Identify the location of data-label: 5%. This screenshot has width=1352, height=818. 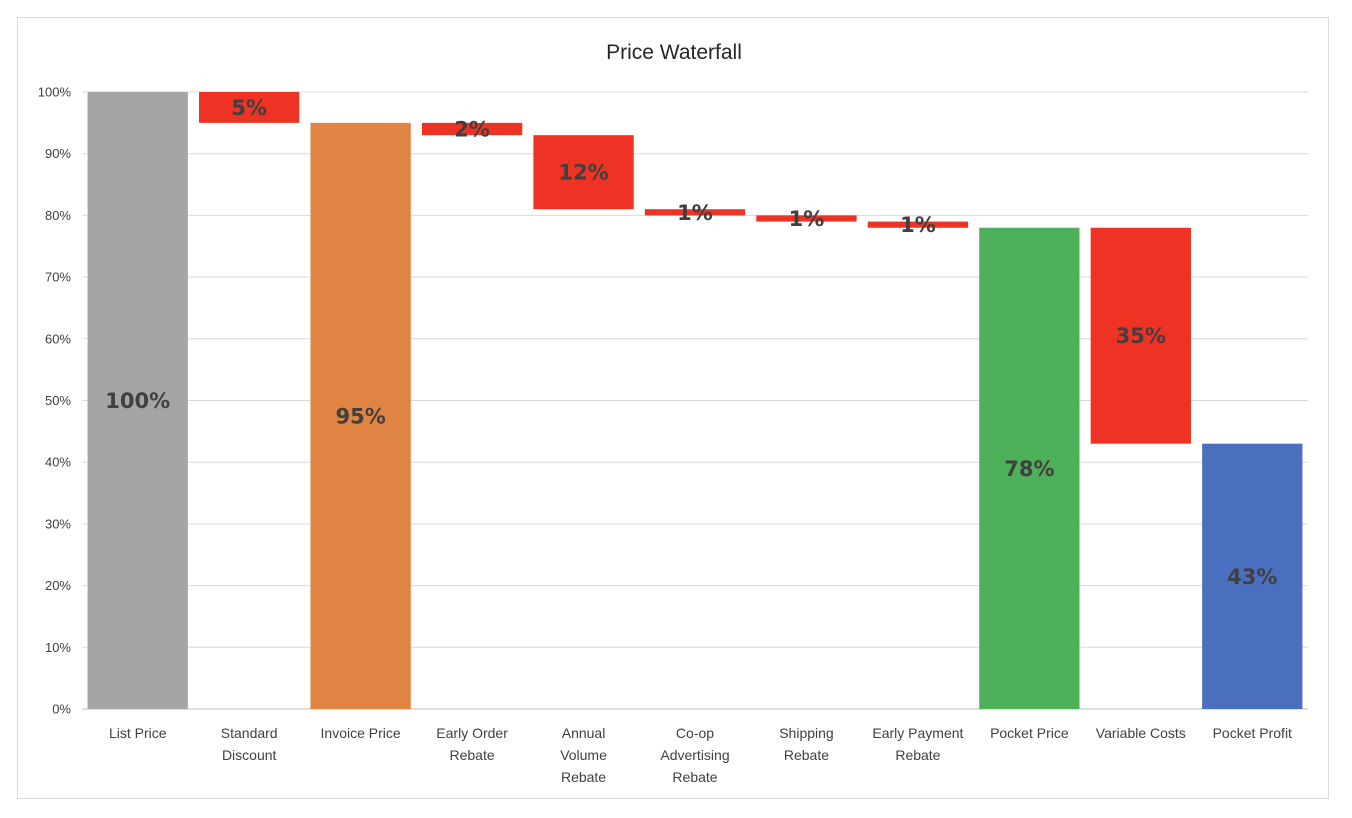
(249, 108).